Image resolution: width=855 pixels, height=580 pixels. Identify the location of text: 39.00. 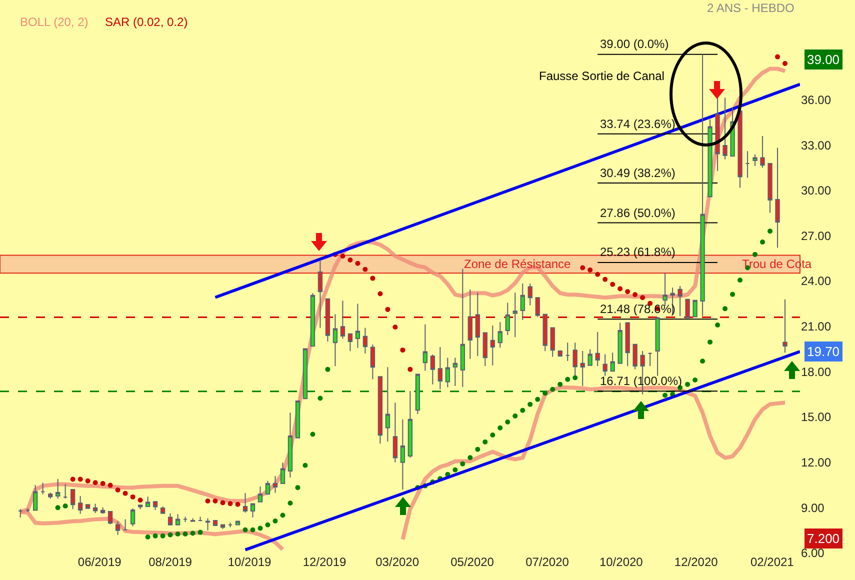
(823, 59).